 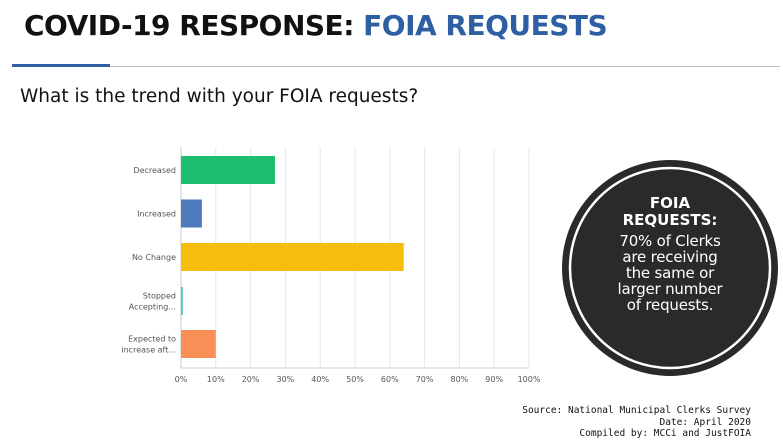 I want to click on bar-no-change, so click(x=292, y=257).